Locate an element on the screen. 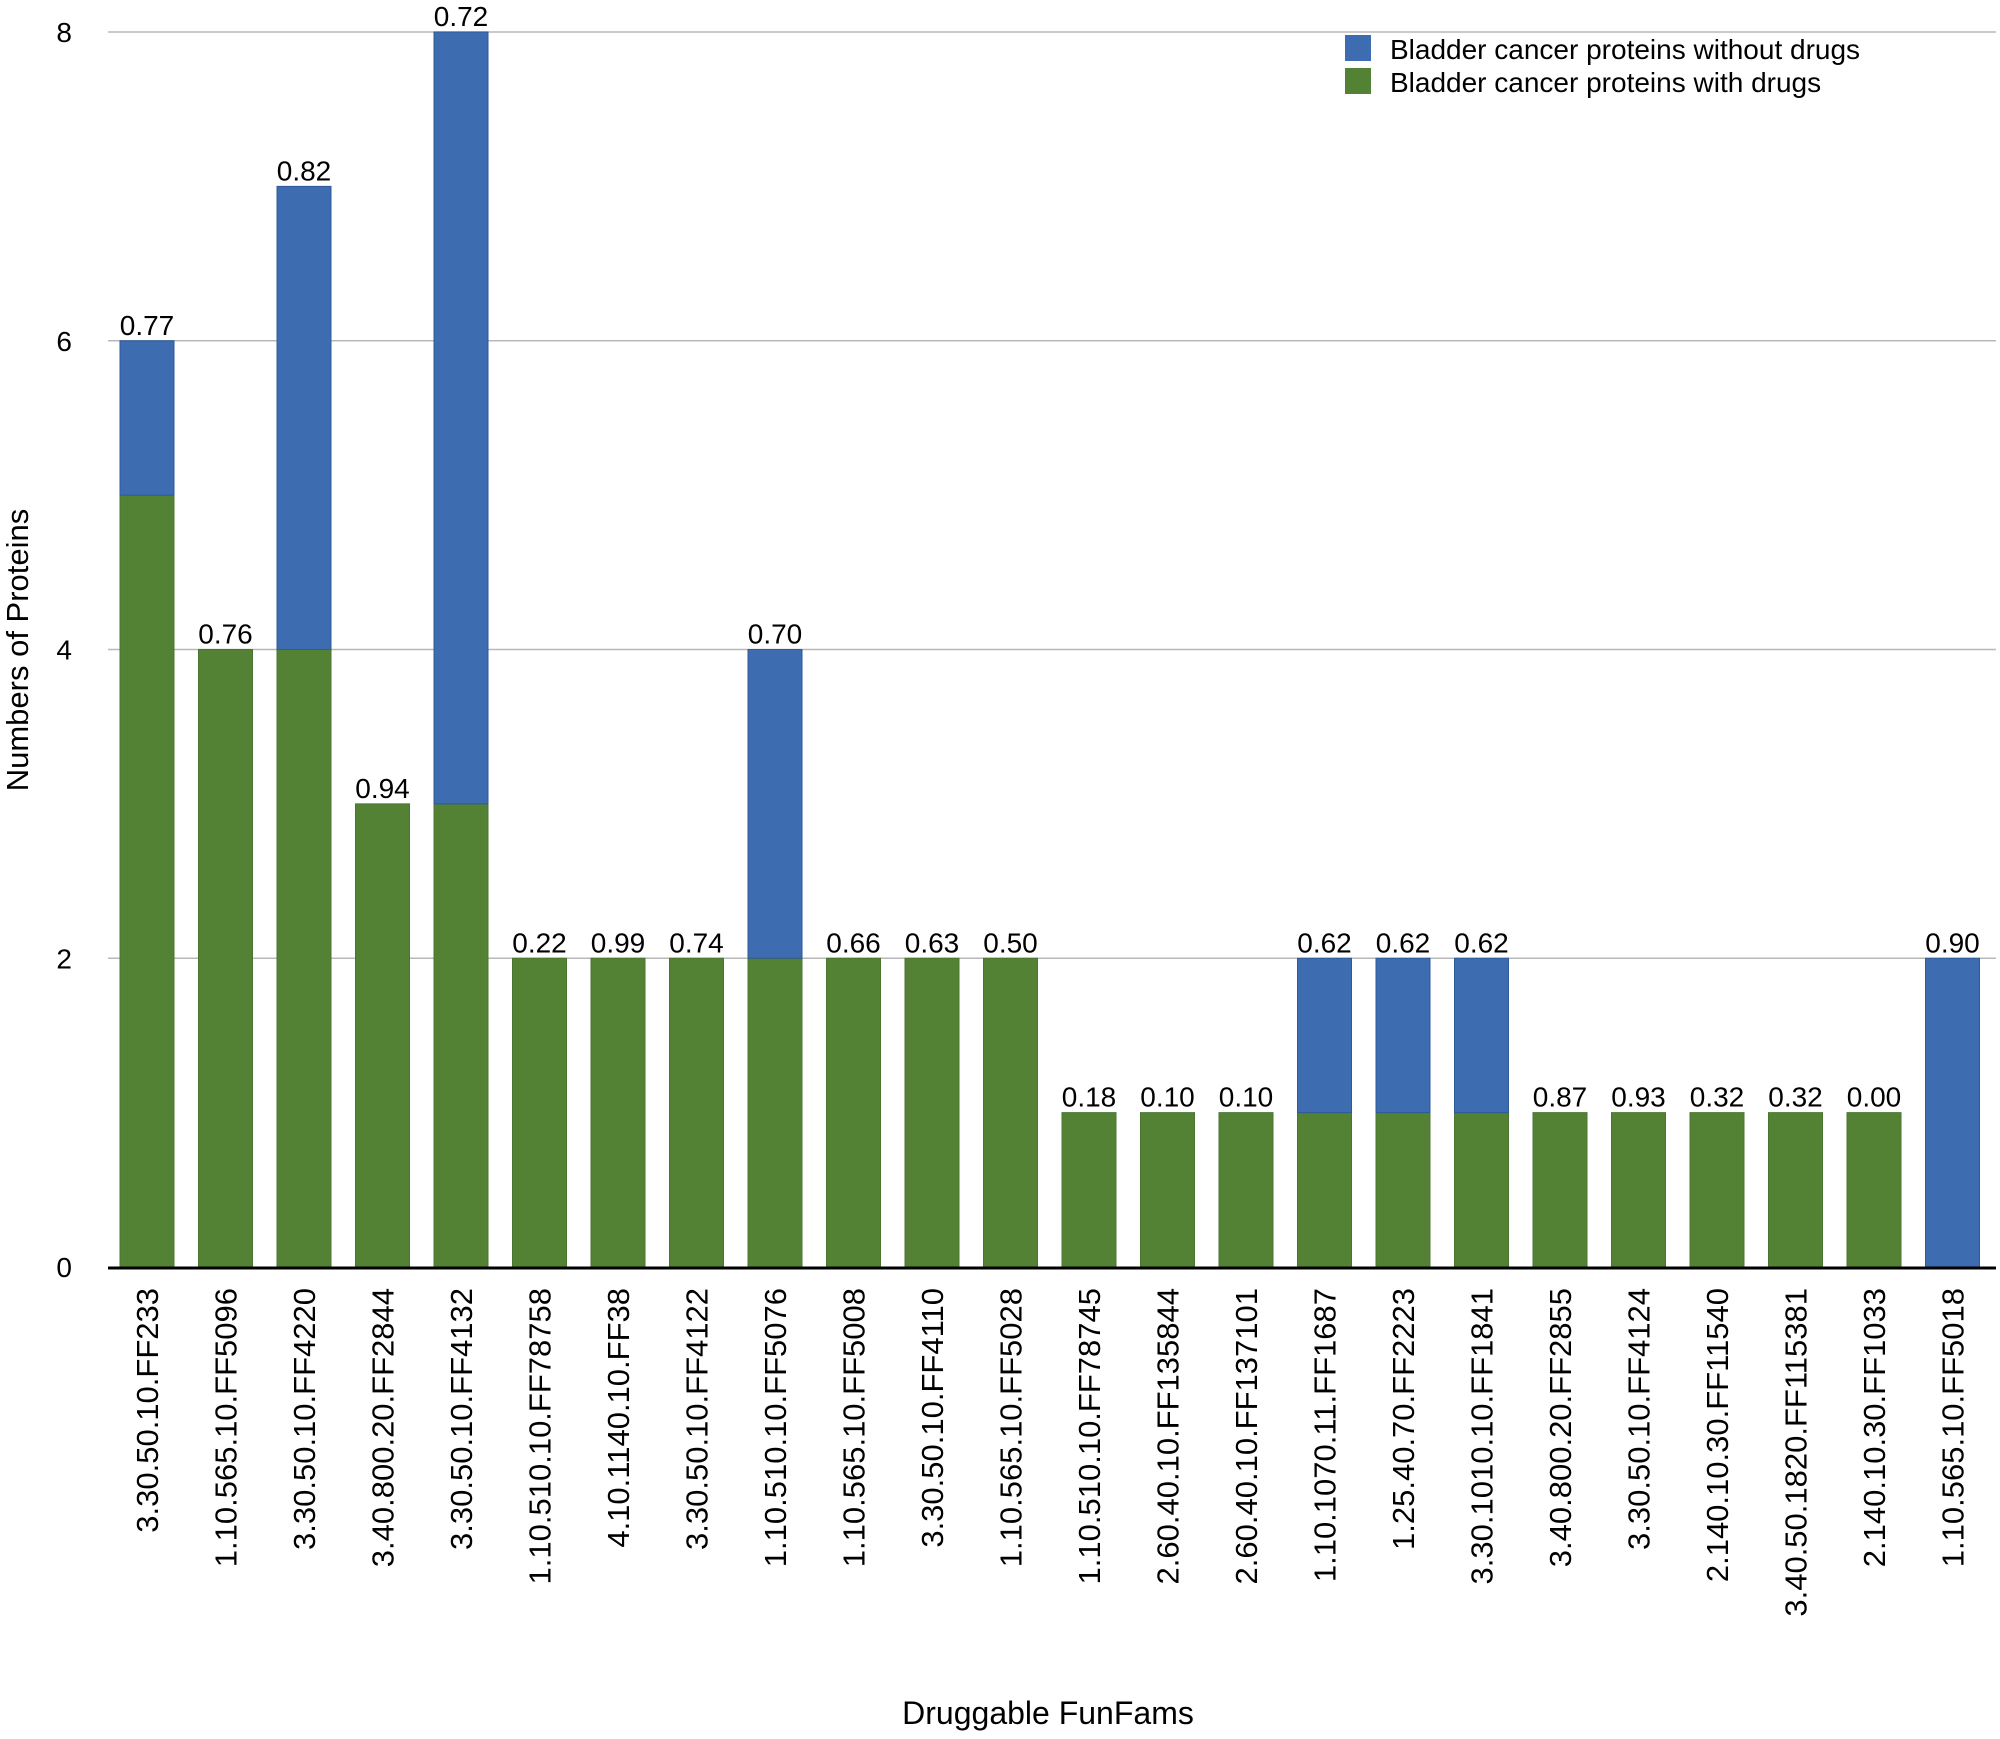  data-label: 0.77 is located at coordinates (147, 325).